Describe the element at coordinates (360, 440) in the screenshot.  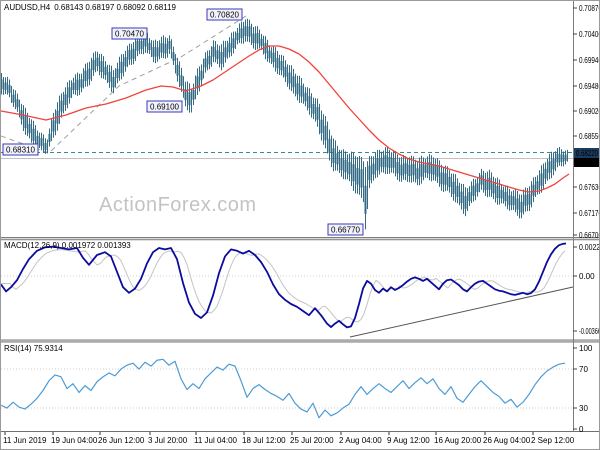
I see `date-label: 2 Aug 04:00` at that location.